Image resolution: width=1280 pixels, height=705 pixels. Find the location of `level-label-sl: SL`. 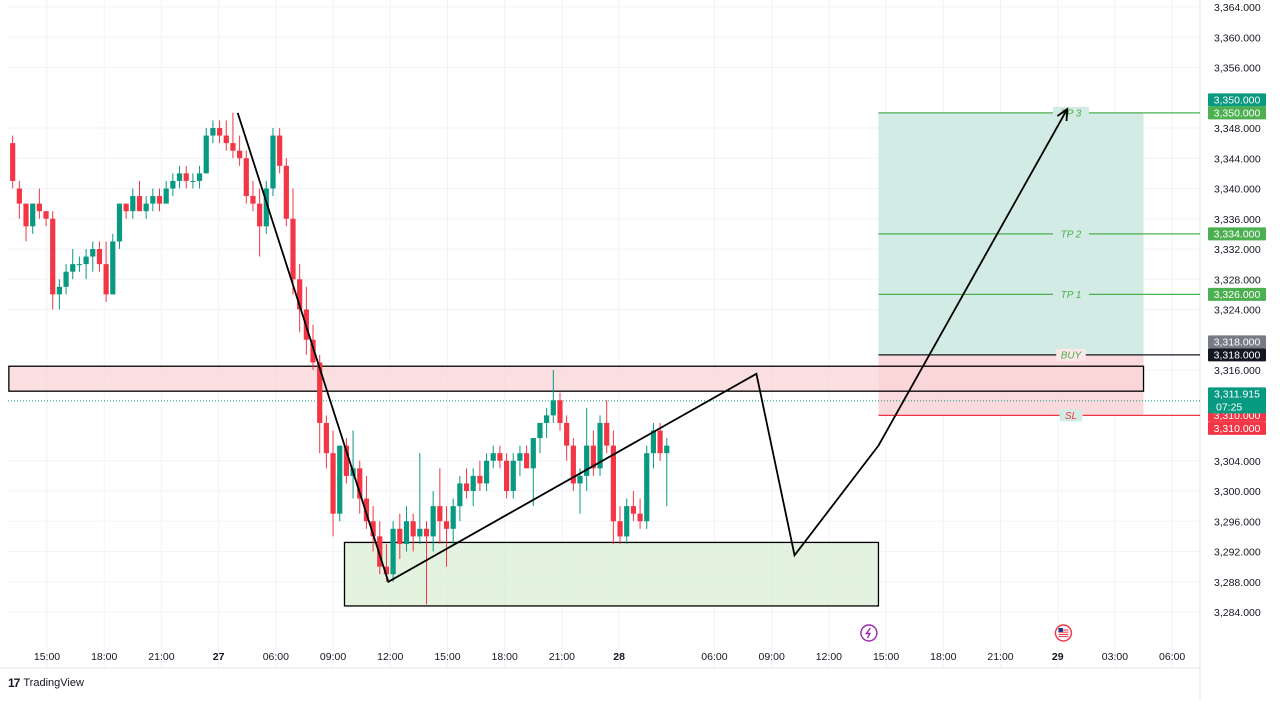

level-label-sl: SL is located at coordinates (1071, 416).